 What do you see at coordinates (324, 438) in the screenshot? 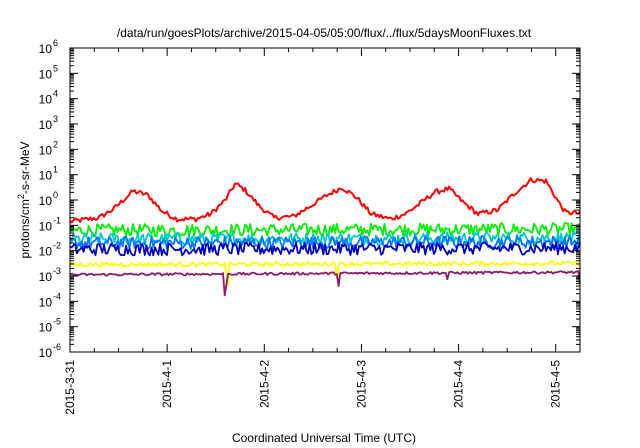
I see `x-axis-label: Coordinated Universal Time (UTC)` at bounding box center [324, 438].